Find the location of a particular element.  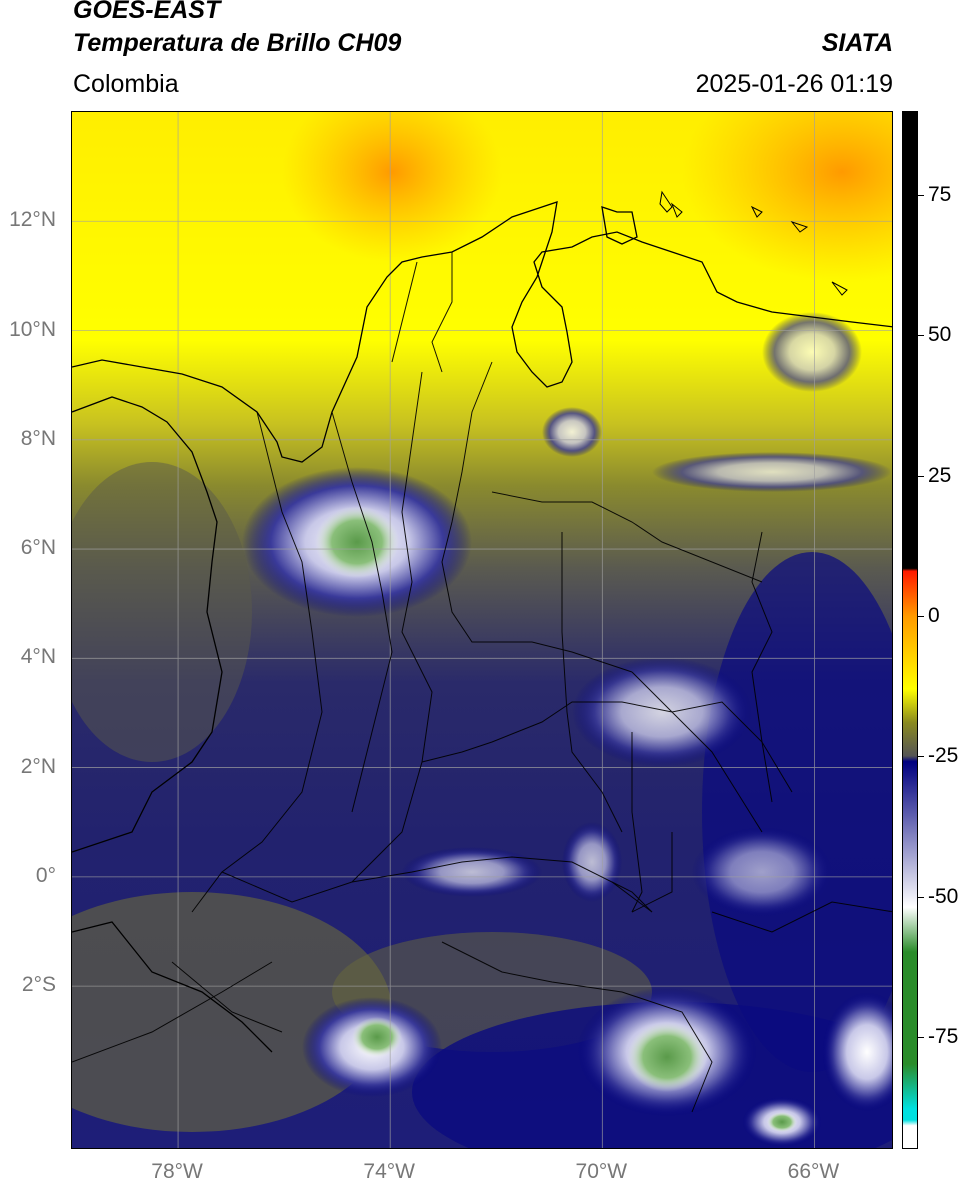

colorbar-tick-label: 0 is located at coordinates (934, 615).